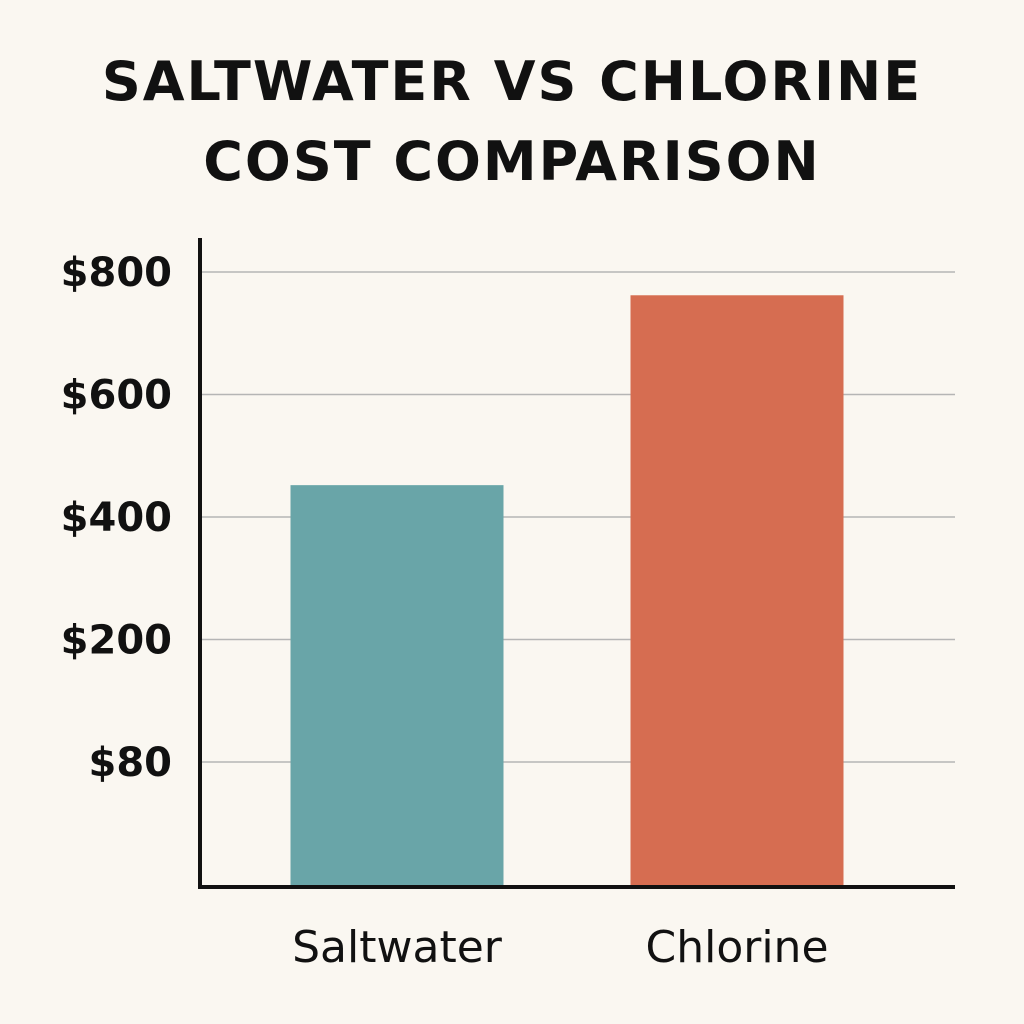  What do you see at coordinates (397, 686) in the screenshot?
I see `bar-saltwater` at bounding box center [397, 686].